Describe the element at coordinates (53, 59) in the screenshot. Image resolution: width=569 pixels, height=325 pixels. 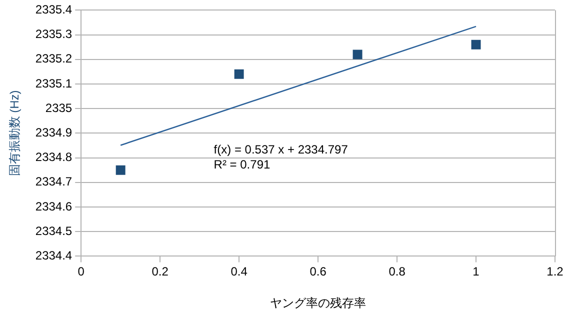
I see `y-tick-label: 2335.2` at that location.